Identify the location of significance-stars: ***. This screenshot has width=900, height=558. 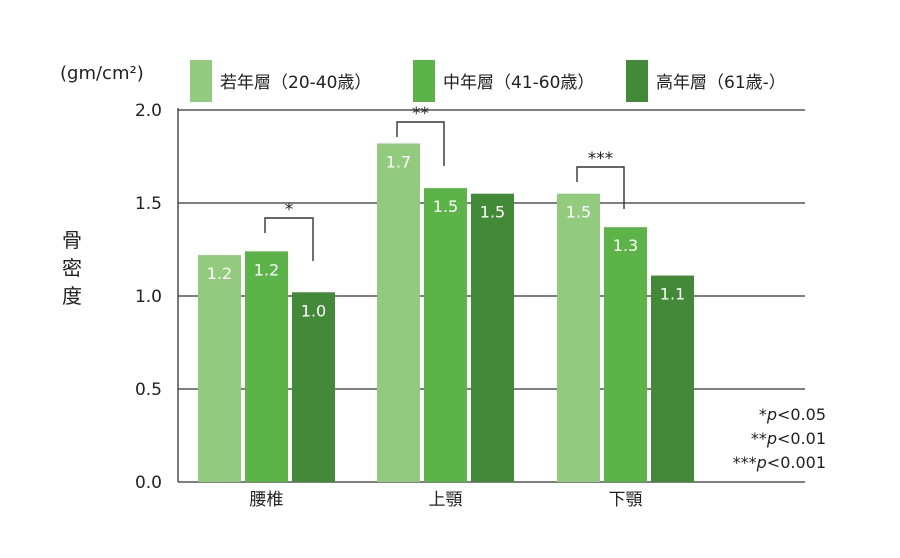
(601, 159).